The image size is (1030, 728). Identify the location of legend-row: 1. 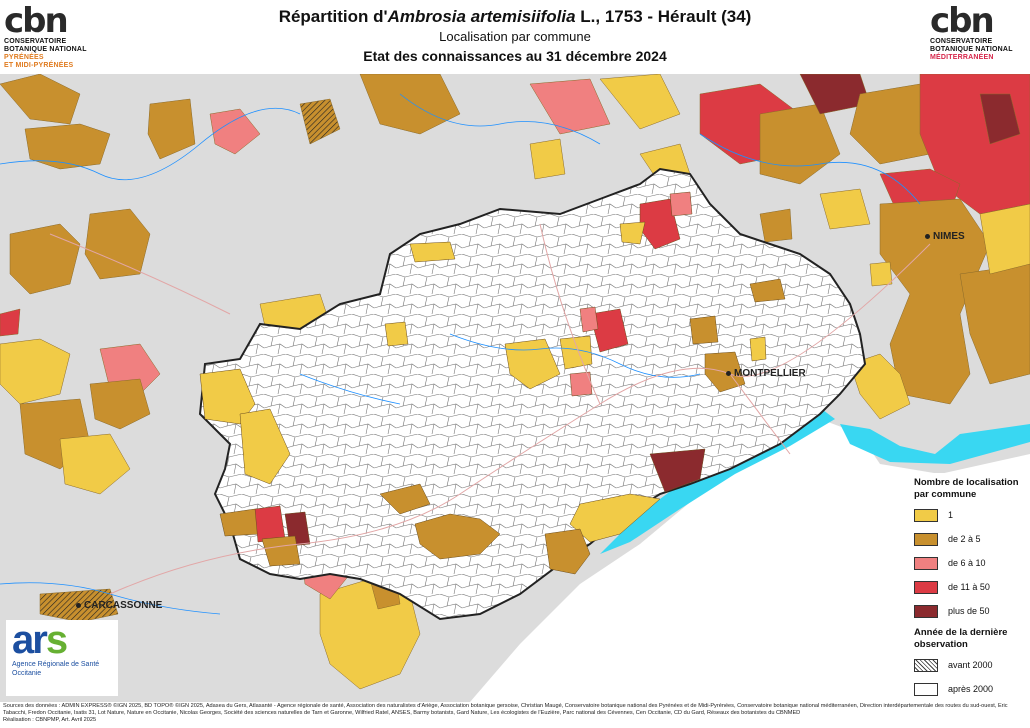
(971, 515).